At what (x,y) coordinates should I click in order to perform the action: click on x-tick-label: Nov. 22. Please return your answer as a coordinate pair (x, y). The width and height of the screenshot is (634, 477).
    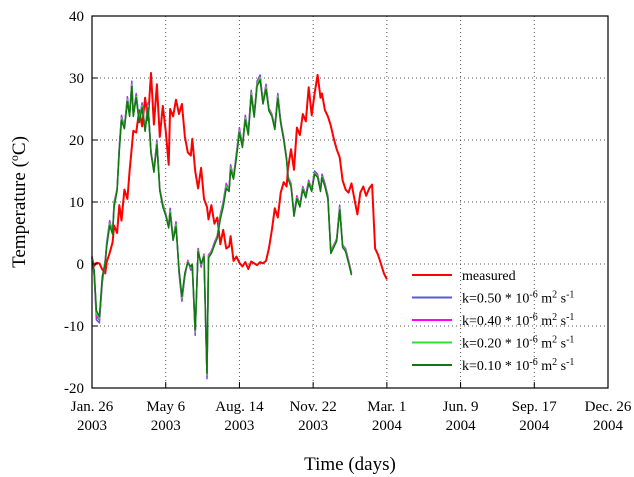
    Looking at the image, I should click on (312, 407).